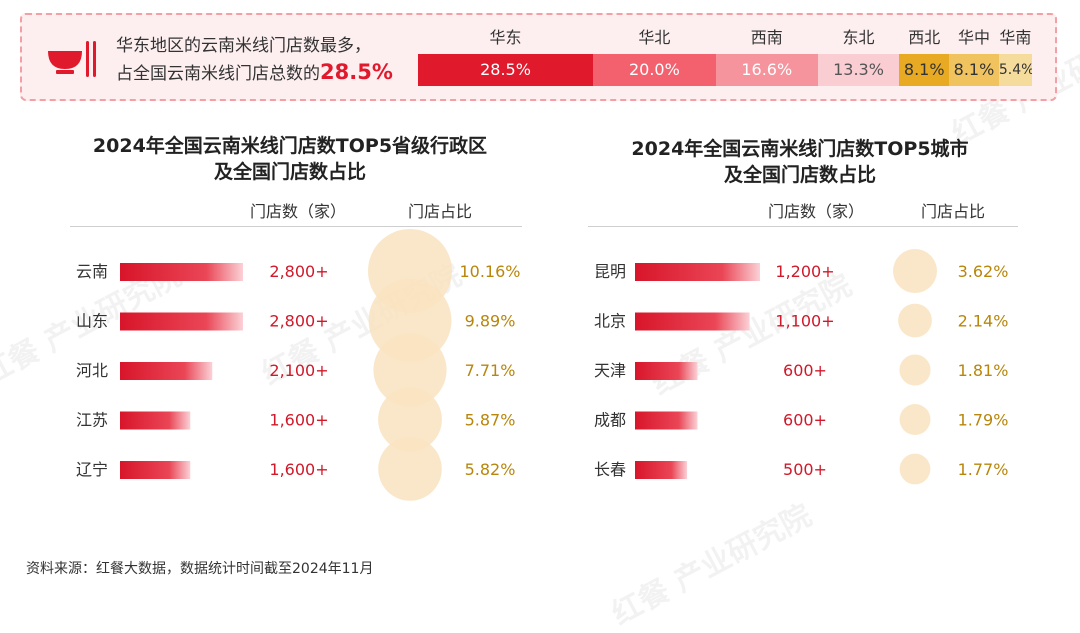 This screenshot has height=633, width=1080. Describe the element at coordinates (654, 37) in the screenshot. I see `region-label-1: 华北` at that location.